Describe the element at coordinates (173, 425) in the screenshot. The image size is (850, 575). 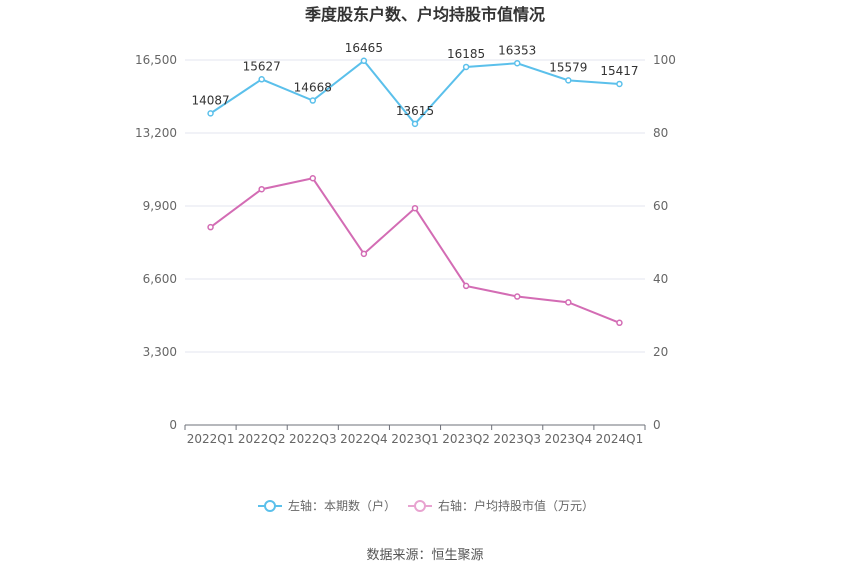
I see `left-axis-tick-label: 0` at that location.